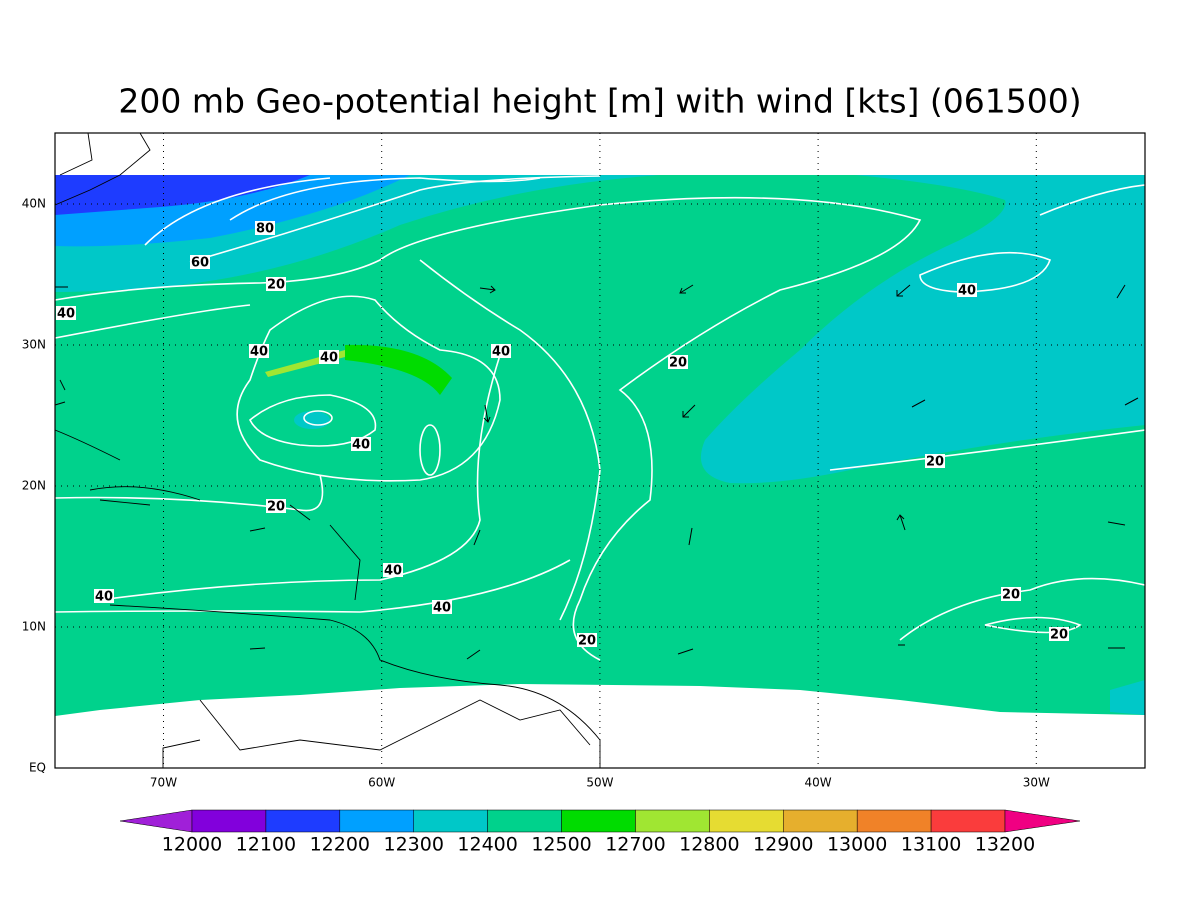  I want to click on lat-label: 10N, so click(34, 627).